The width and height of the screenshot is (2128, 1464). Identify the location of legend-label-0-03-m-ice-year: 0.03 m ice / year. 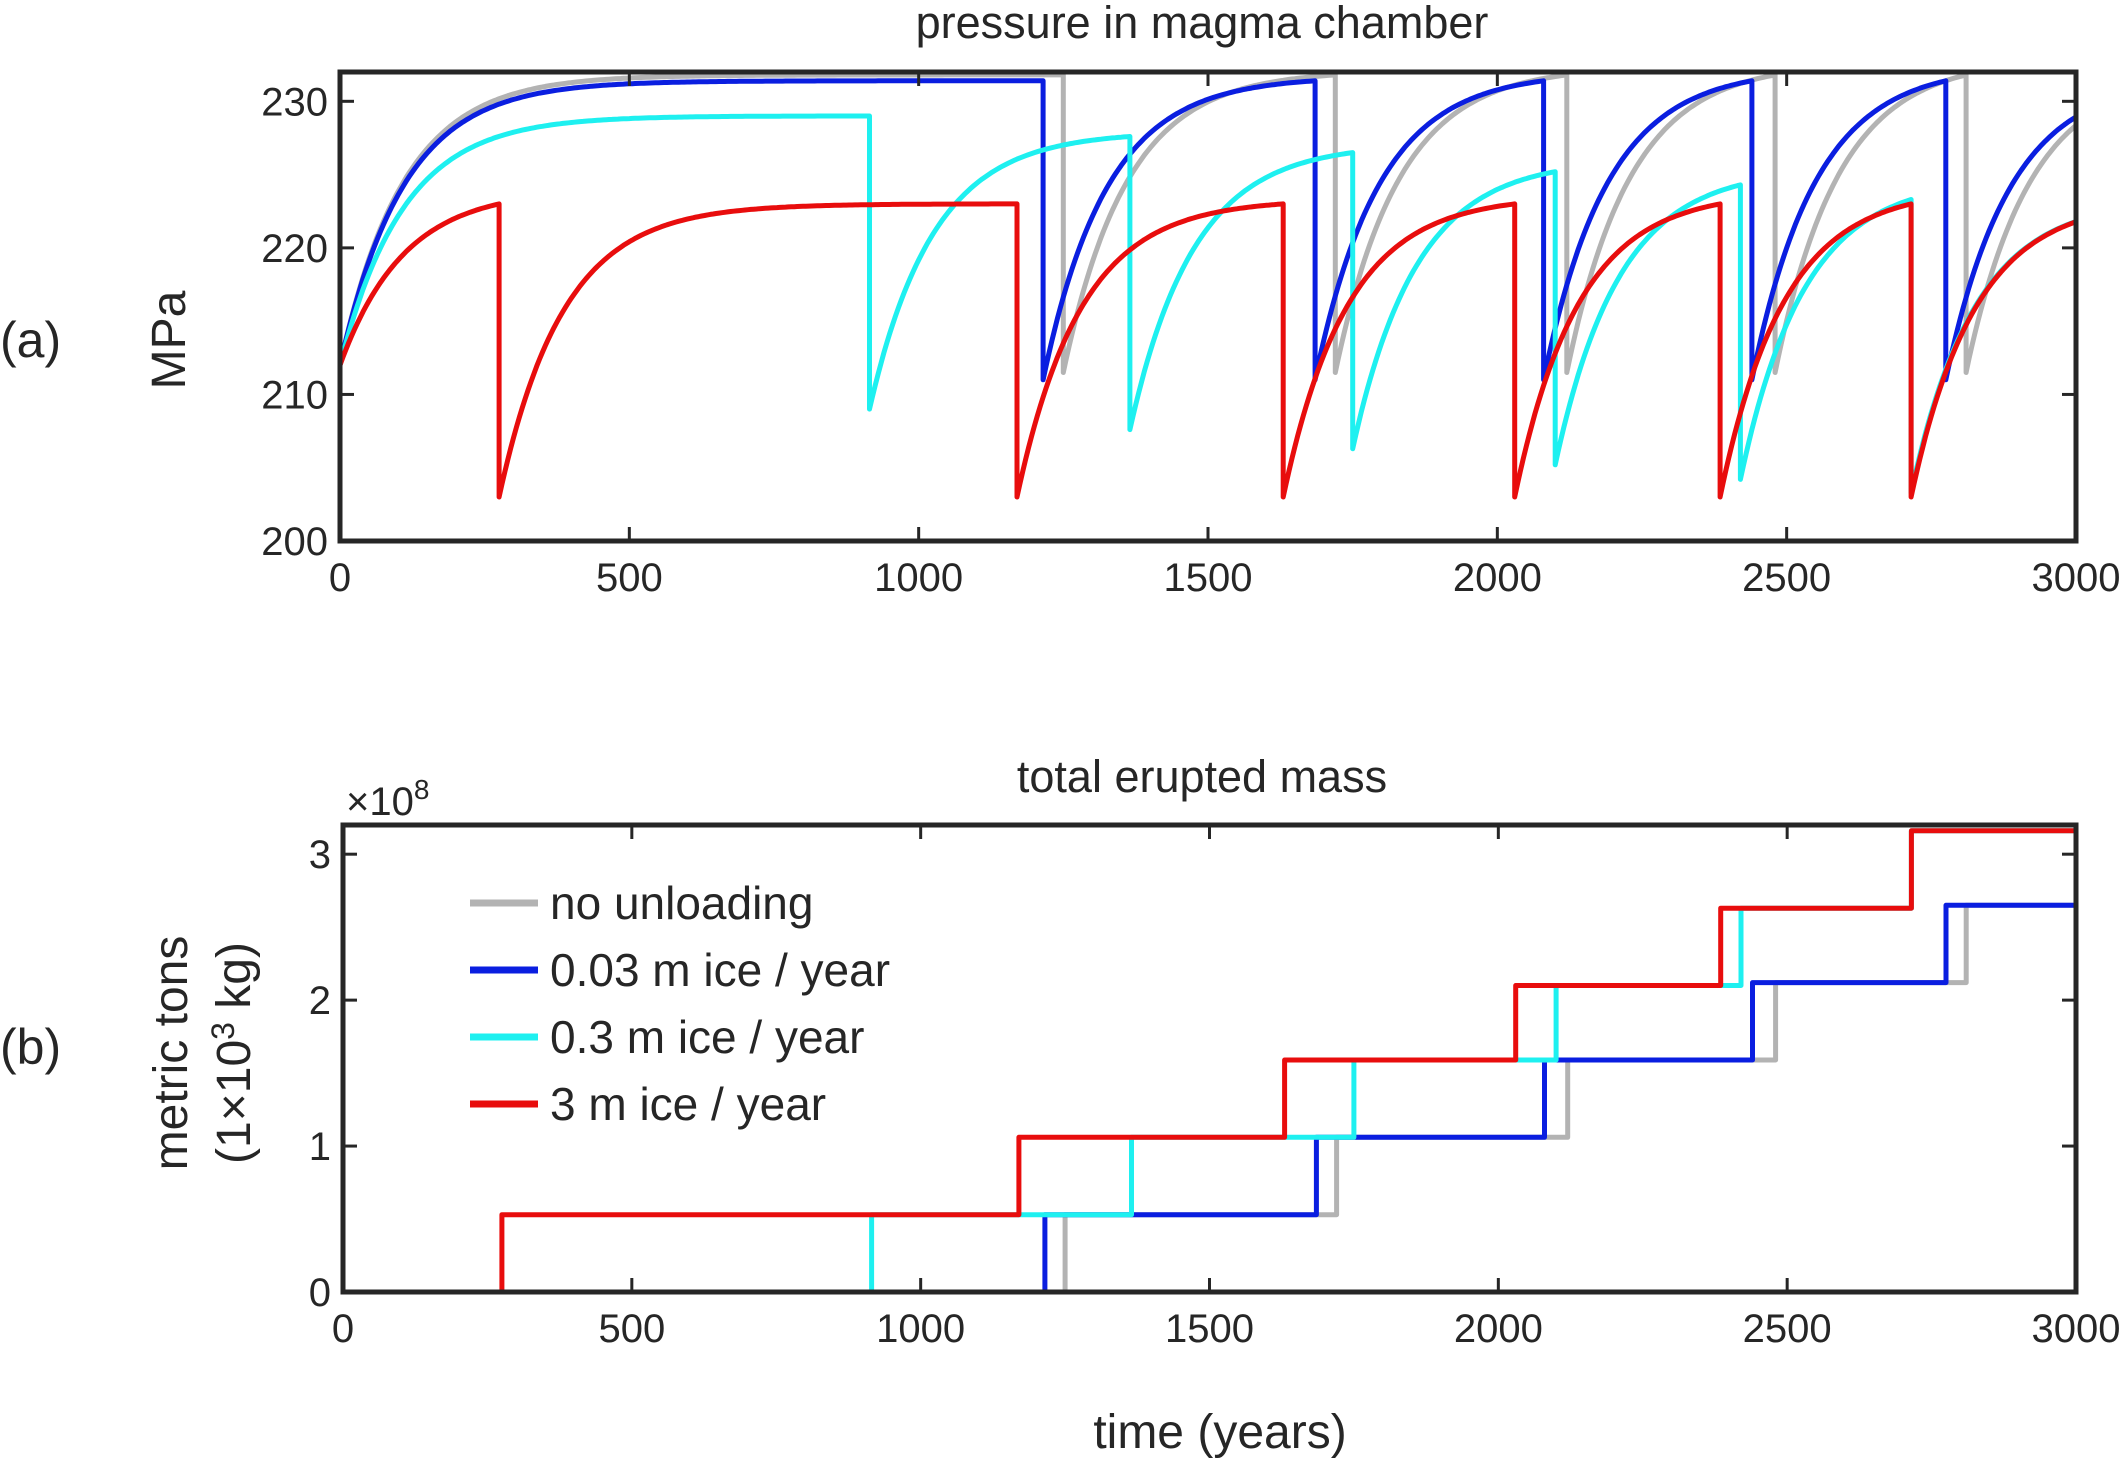
(720, 970).